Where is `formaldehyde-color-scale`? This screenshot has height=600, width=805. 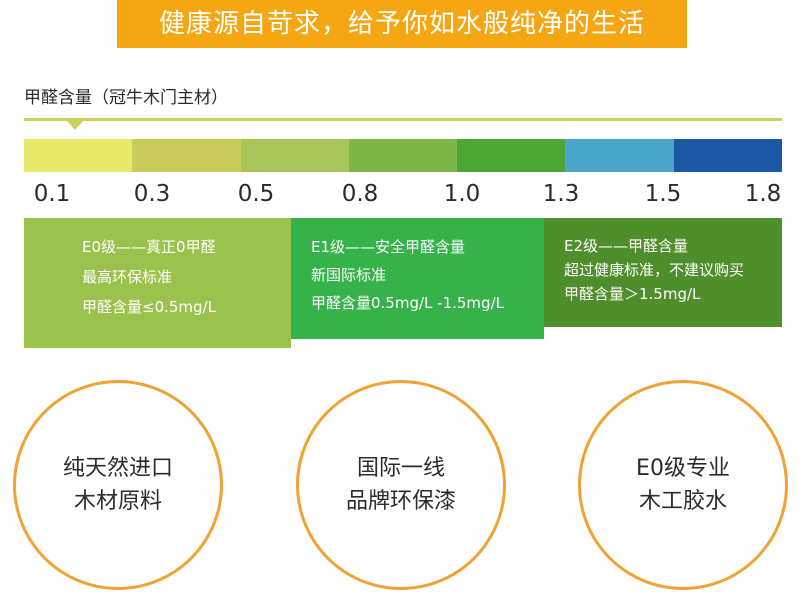 formaldehyde-color-scale is located at coordinates (403, 155).